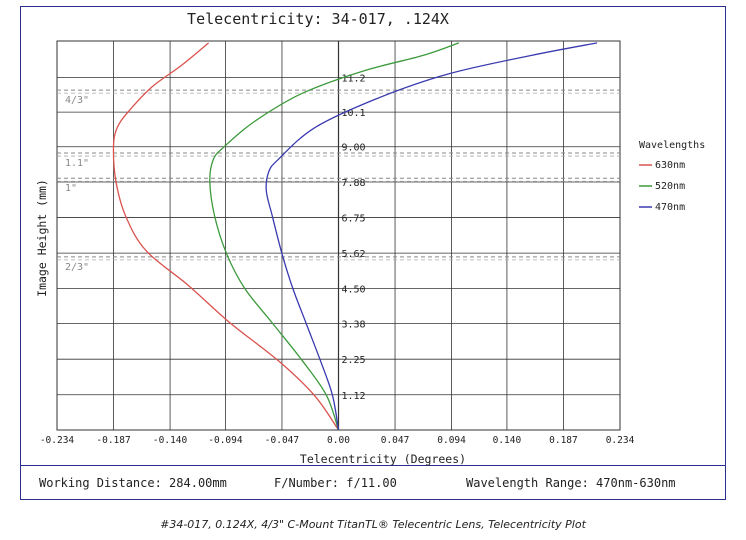 This screenshot has height=540, width=746. I want to click on wavelength-range: Wavelength Range: 470nm-630nm, so click(571, 483).